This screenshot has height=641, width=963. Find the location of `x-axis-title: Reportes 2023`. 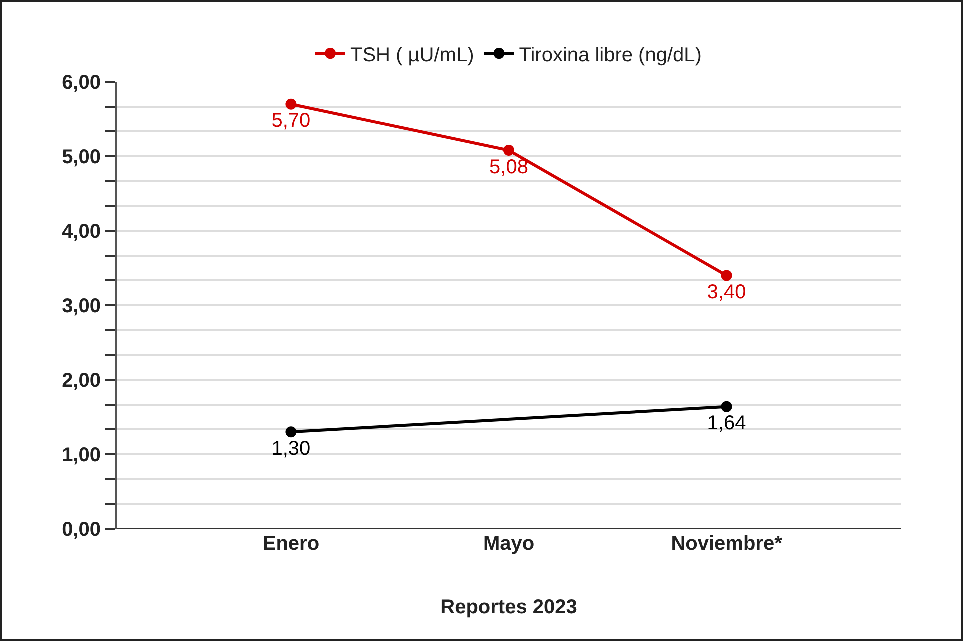

x-axis-title: Reportes 2023 is located at coordinates (509, 607).